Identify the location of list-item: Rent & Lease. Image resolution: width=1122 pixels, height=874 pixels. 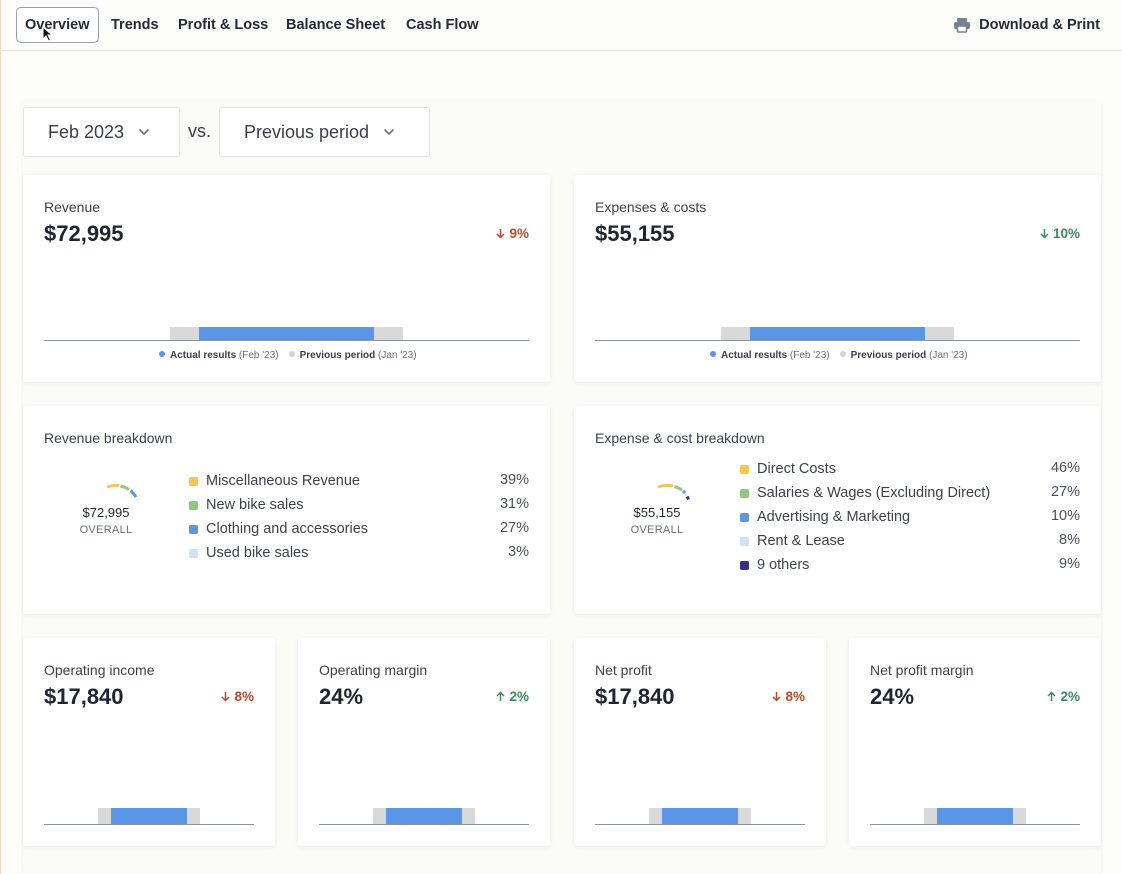
(792, 541).